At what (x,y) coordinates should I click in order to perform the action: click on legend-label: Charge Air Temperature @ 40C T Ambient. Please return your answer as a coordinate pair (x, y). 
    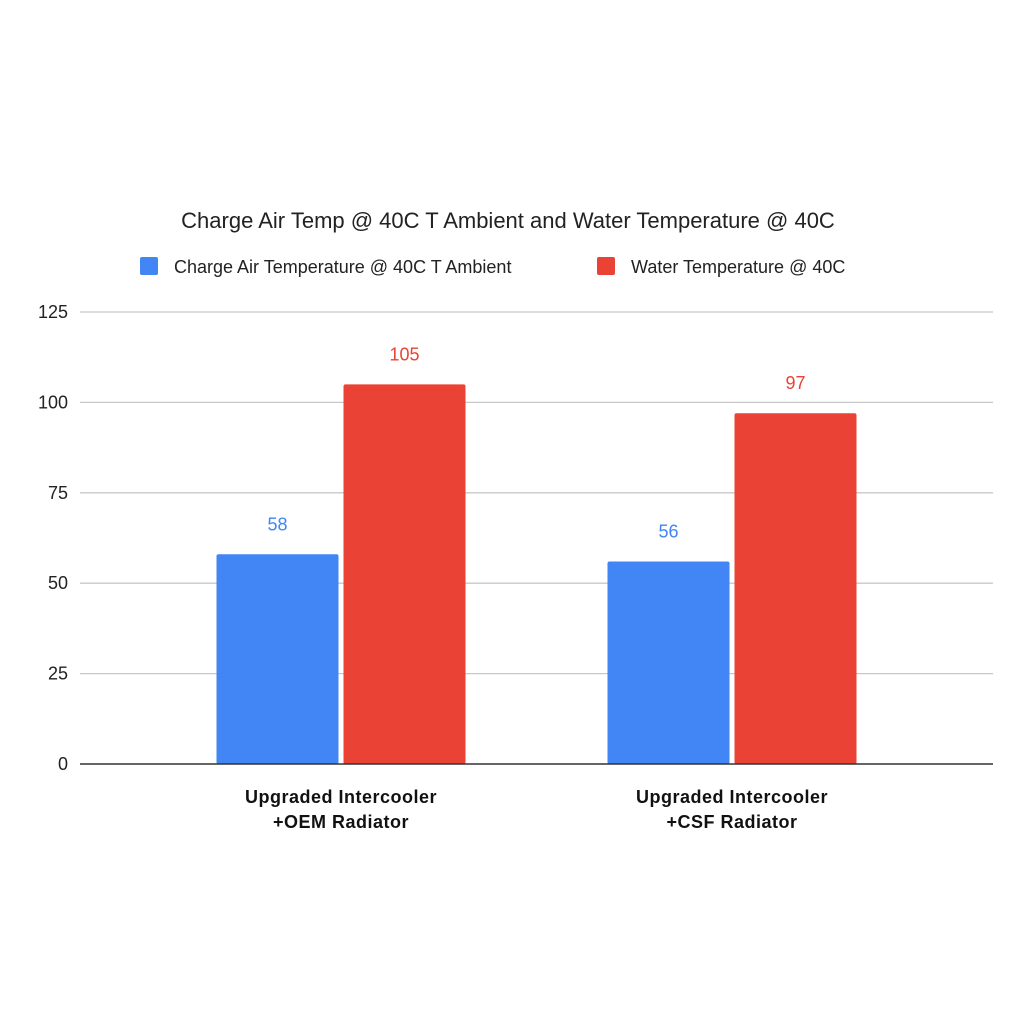
    Looking at the image, I should click on (342, 267).